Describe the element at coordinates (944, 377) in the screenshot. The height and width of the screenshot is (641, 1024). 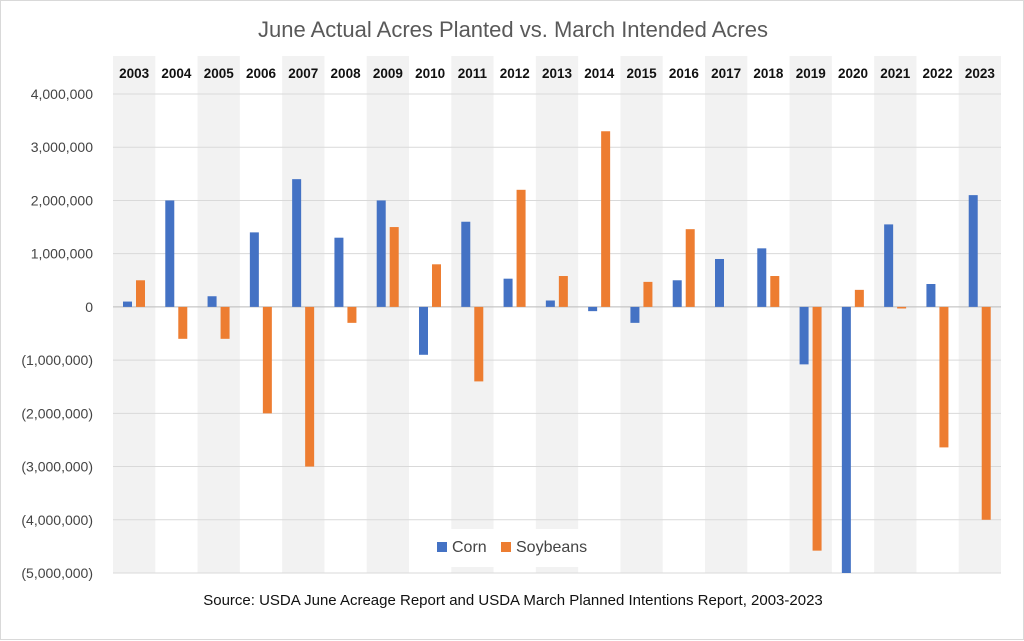
I see `bar-soybeans-2022` at that location.